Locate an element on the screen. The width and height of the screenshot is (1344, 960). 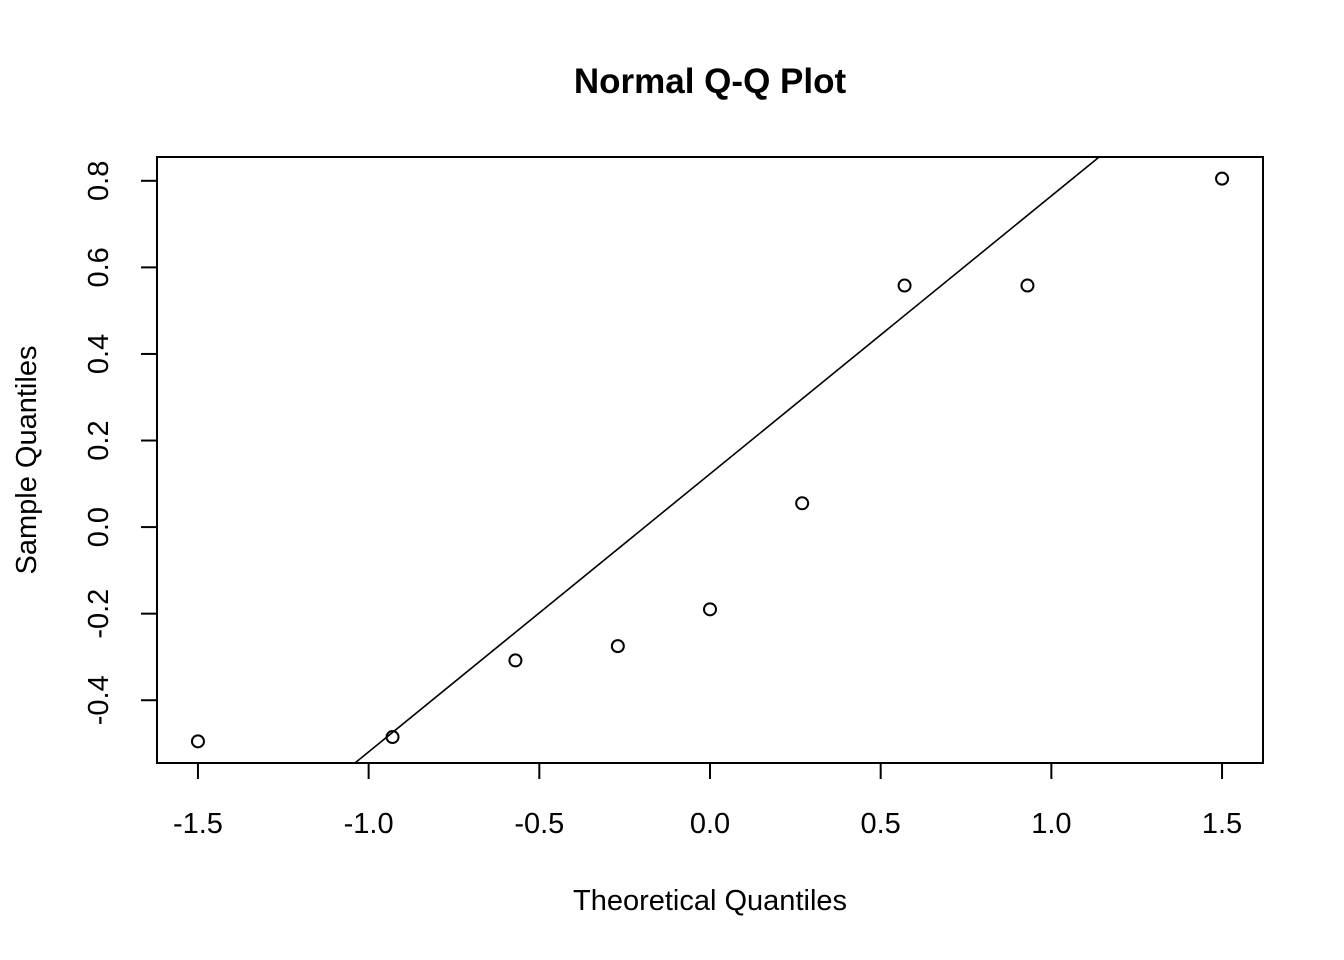
x-axis: -1.5 -1.0 -0.5 0.0 0.5 1.0 1.5 is located at coordinates (707, 801).